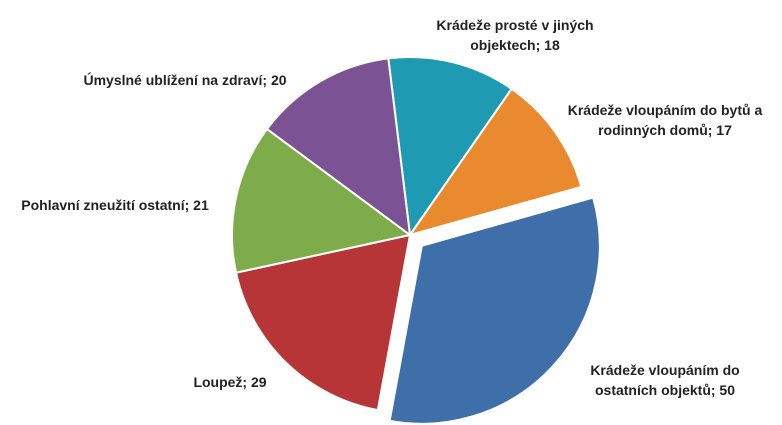 The height and width of the screenshot is (425, 782). I want to click on slice-label: Loupež; 29, so click(230, 382).